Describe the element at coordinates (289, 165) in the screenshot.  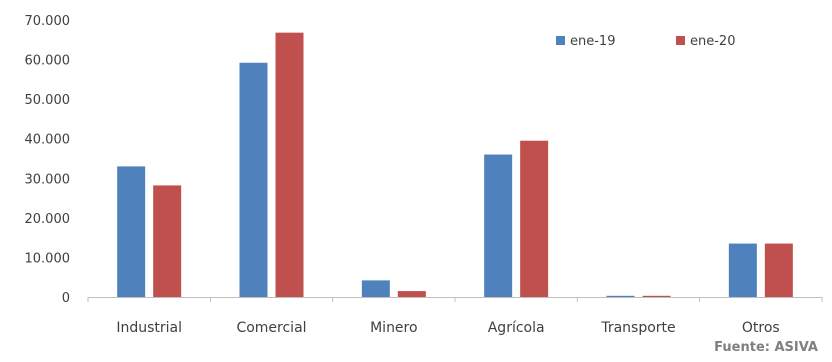
I see `bar-ene-20-comercial` at that location.